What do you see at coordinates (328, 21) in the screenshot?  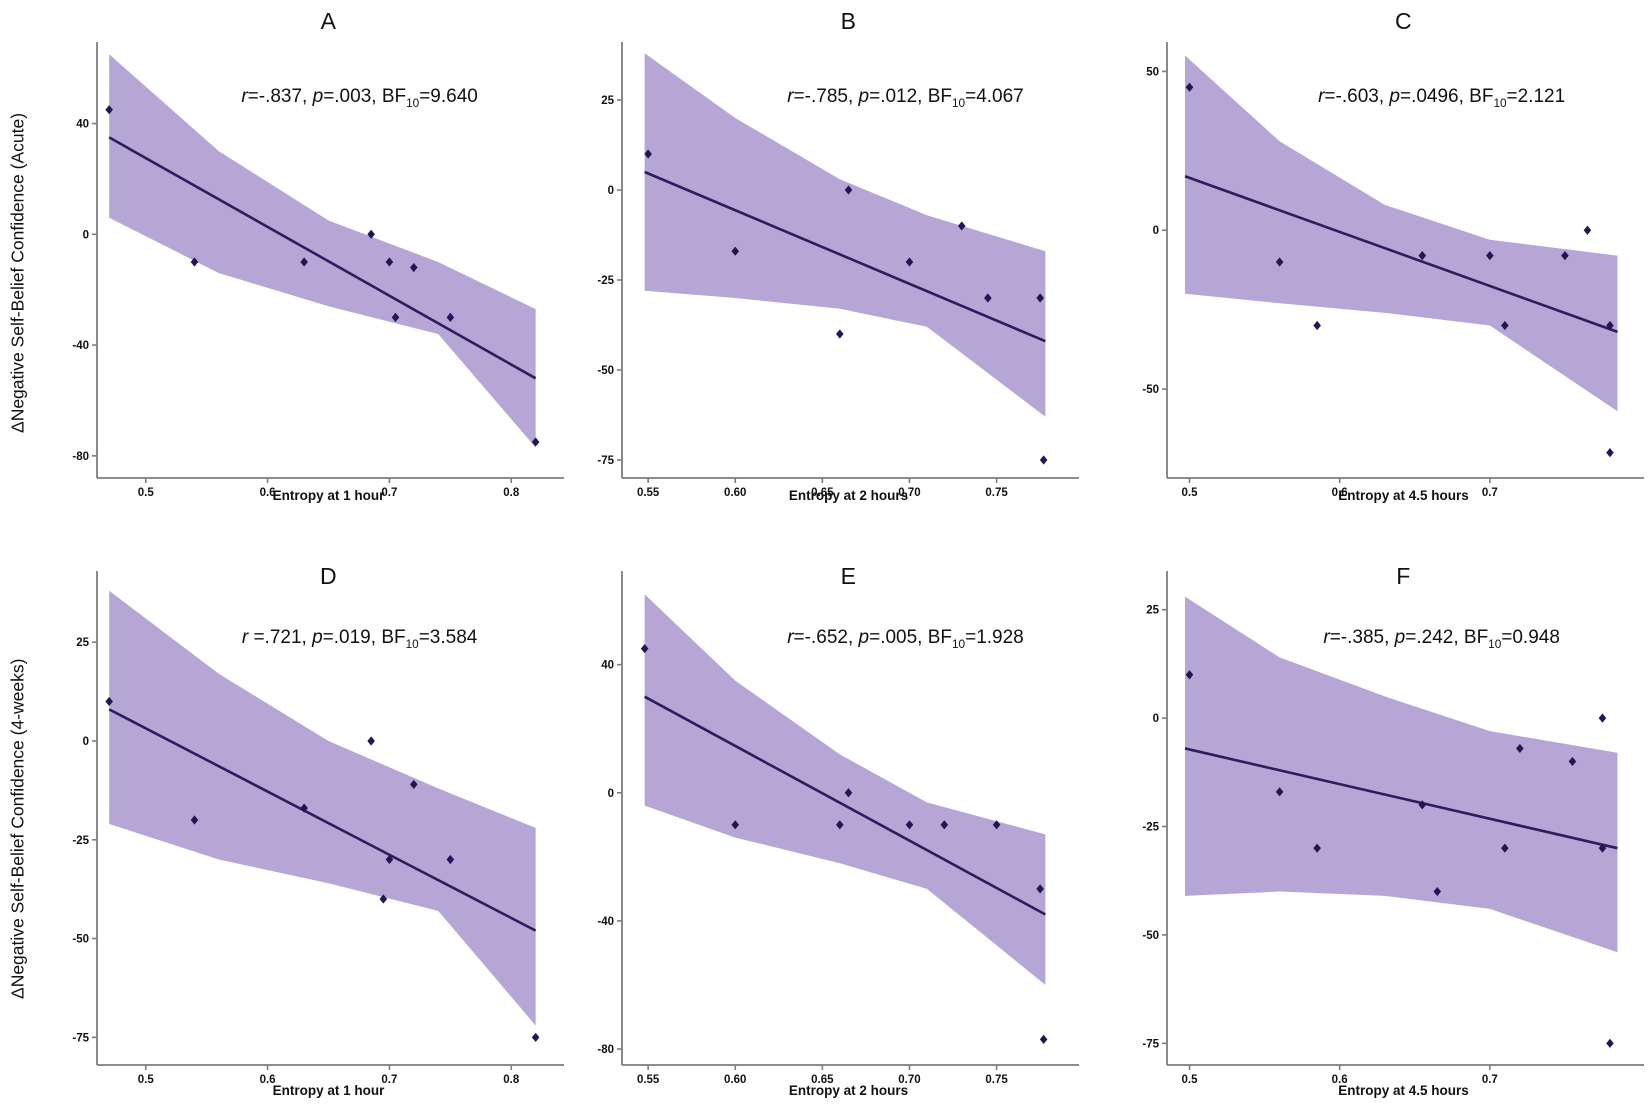 I see `panel-title: A` at bounding box center [328, 21].